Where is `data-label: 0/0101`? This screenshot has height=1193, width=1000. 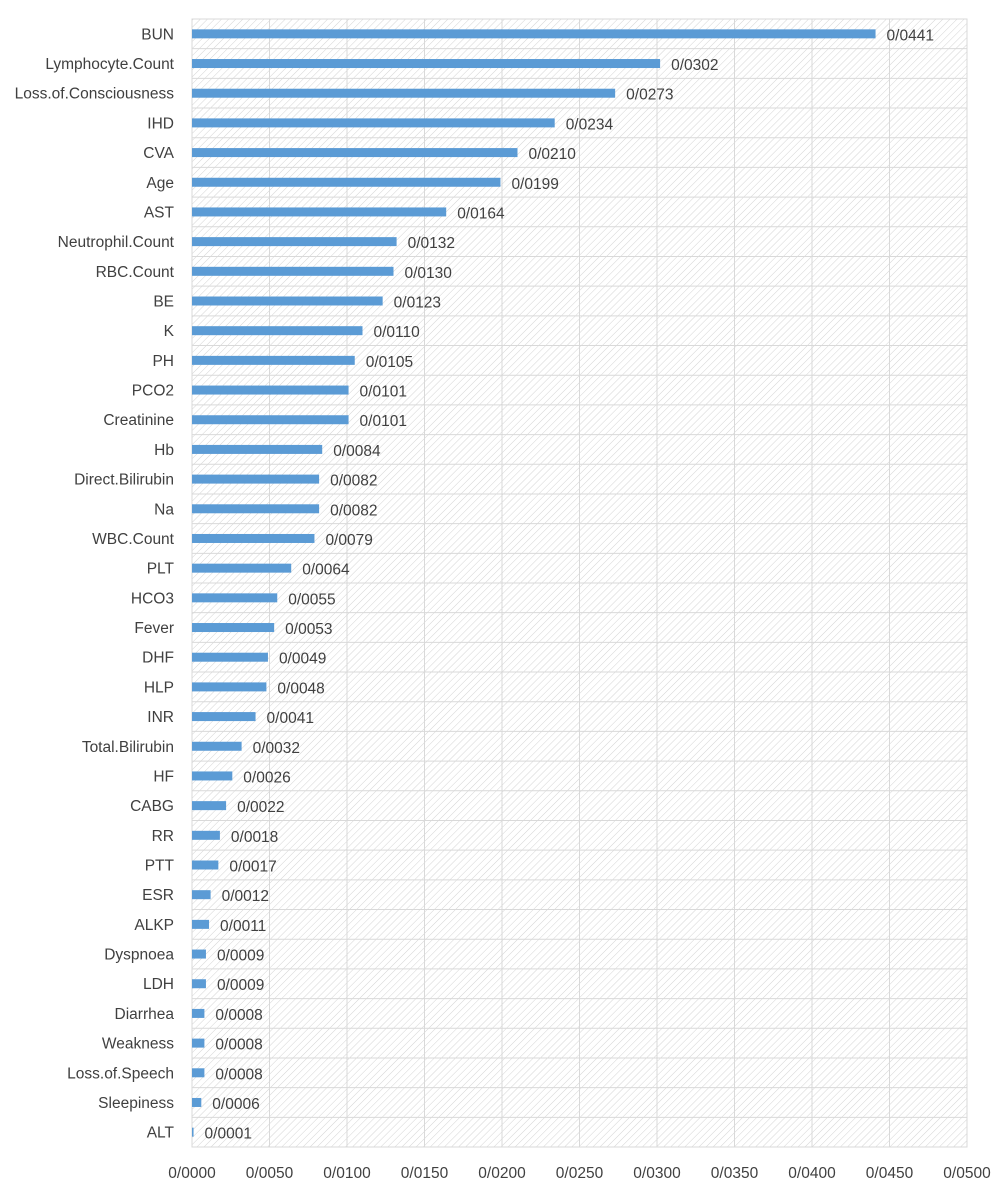
data-label: 0/0101 is located at coordinates (383, 421).